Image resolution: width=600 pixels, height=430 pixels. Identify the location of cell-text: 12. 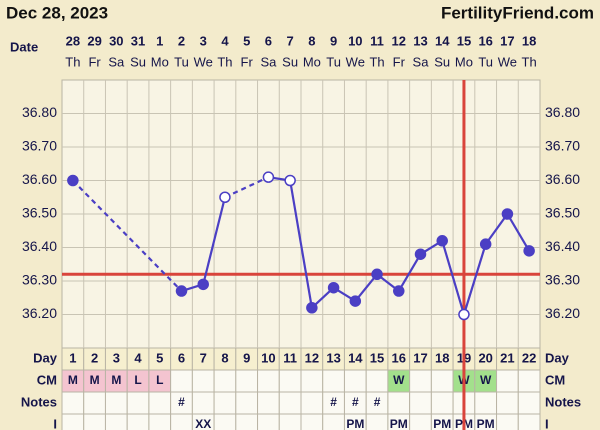
(312, 357).